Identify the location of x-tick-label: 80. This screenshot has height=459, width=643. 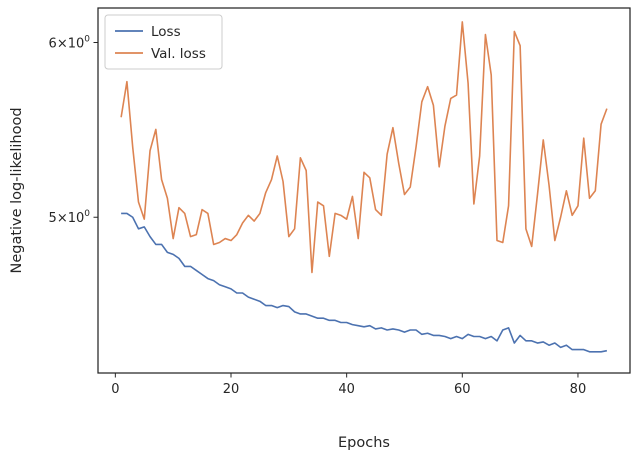
(578, 389).